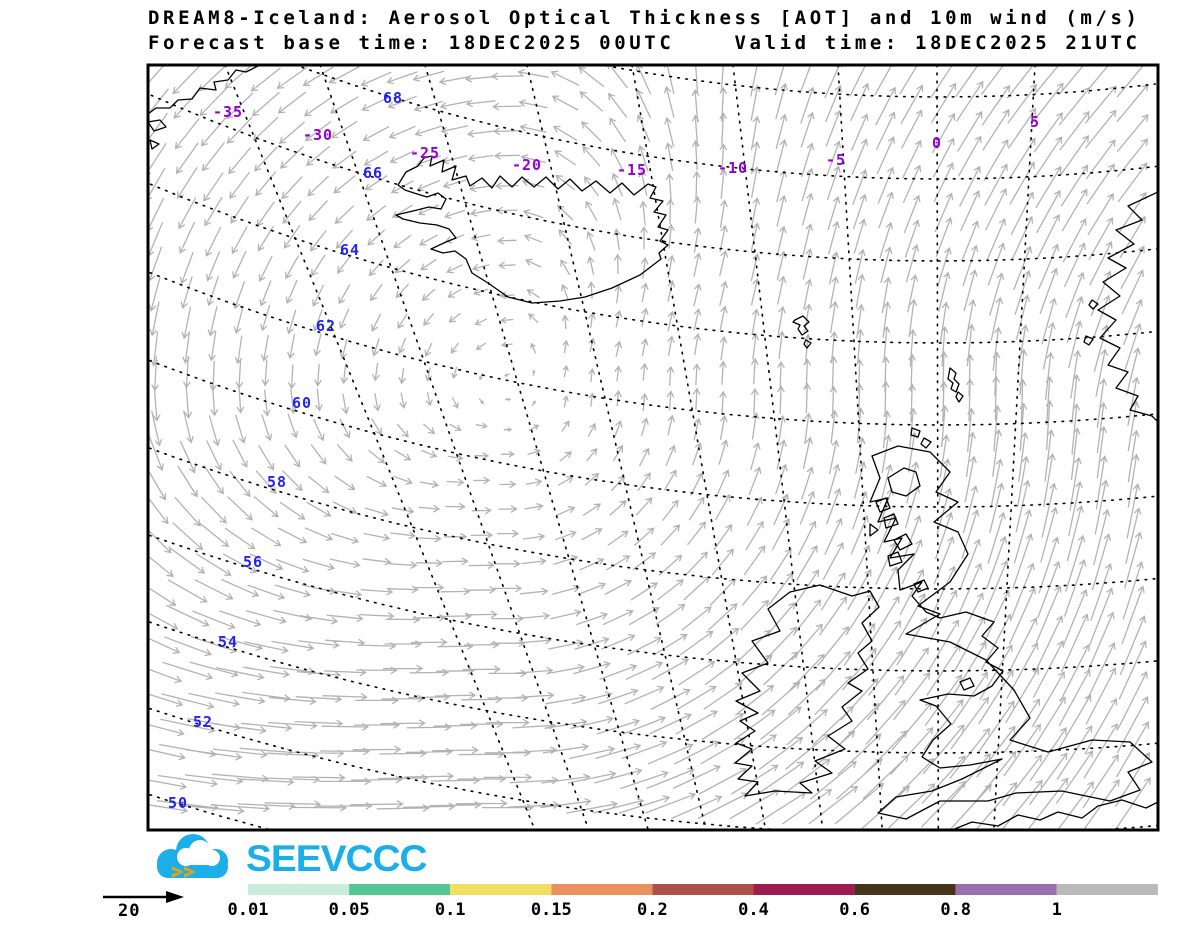 Image resolution: width=1196 pixels, height=930 pixels. Describe the element at coordinates (349, 910) in the screenshot. I see `aot-scale-label: 0.05` at that location.